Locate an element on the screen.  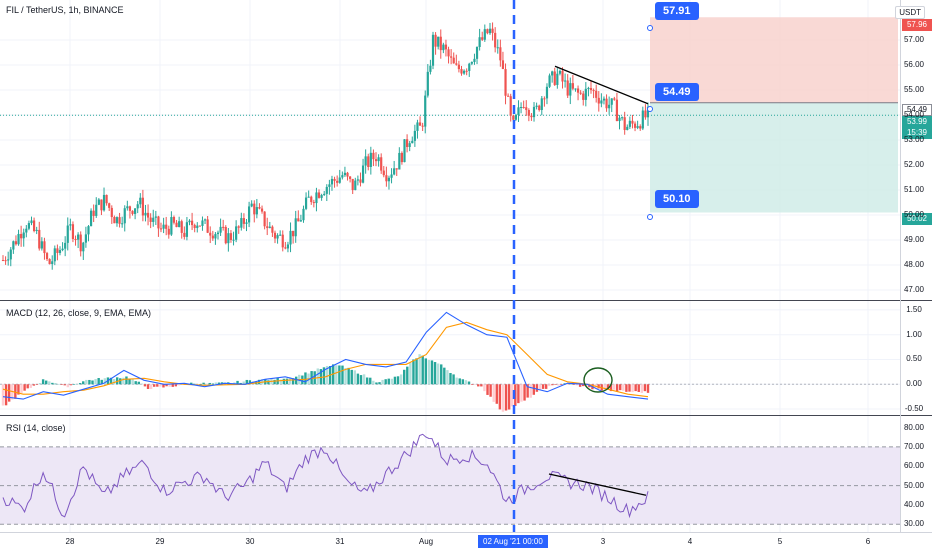
countdown-tag: 15:39 is located at coordinates (917, 133).